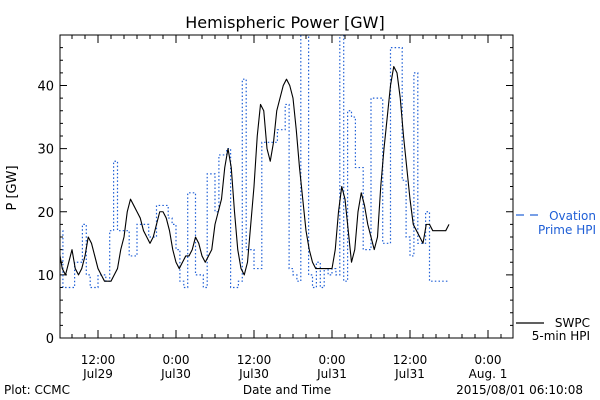 This screenshot has height=400, width=600. I want to click on y-tick-label: 10, so click(45, 276).